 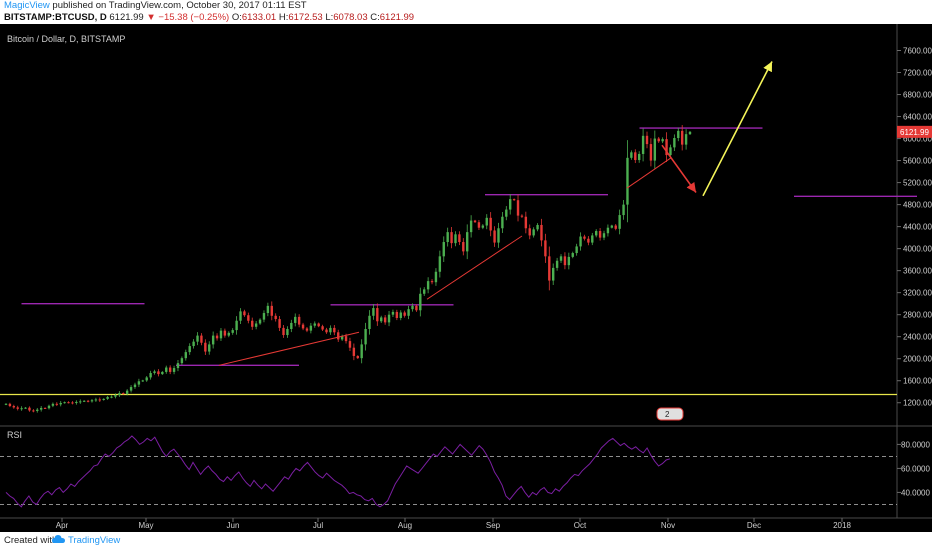 What do you see at coordinates (917, 117) in the screenshot?
I see `price-tick-label: 6400.00` at bounding box center [917, 117].